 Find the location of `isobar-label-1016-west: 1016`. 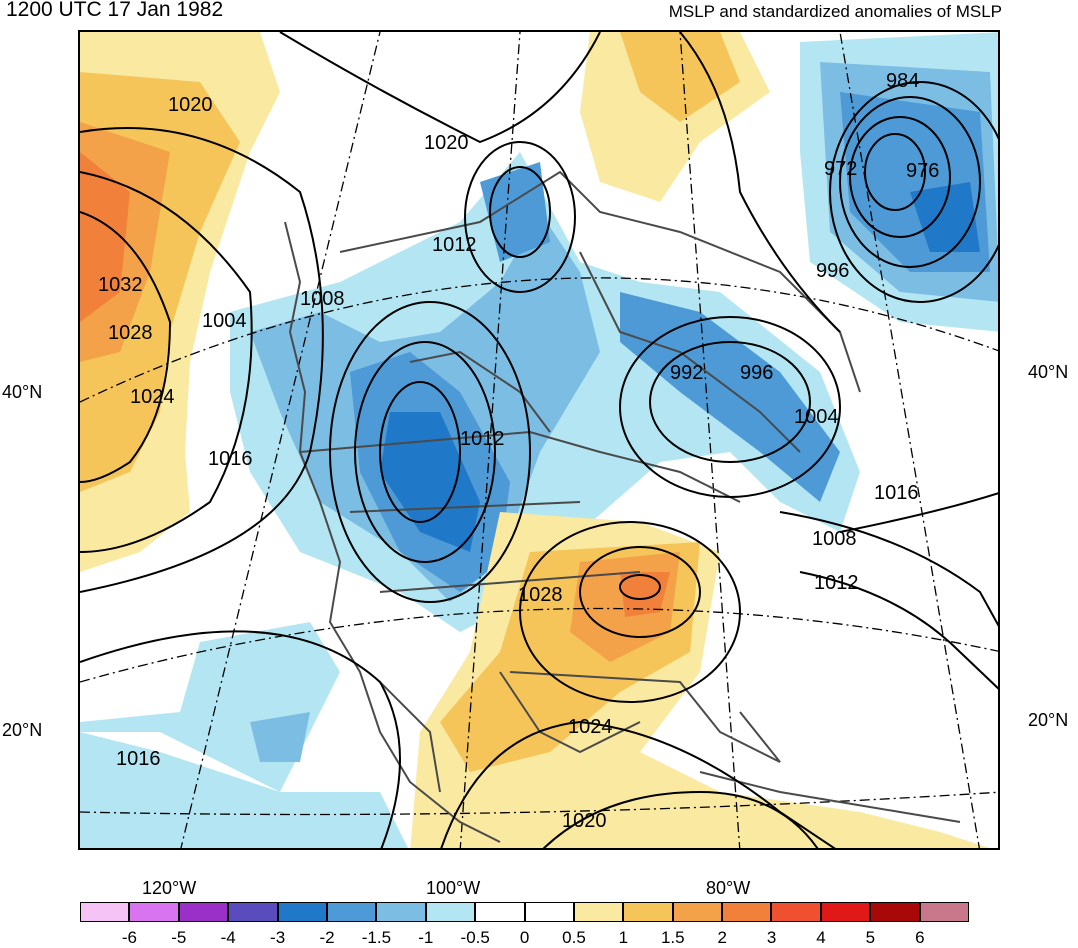

isobar-label-1016-west: 1016 is located at coordinates (230, 459).